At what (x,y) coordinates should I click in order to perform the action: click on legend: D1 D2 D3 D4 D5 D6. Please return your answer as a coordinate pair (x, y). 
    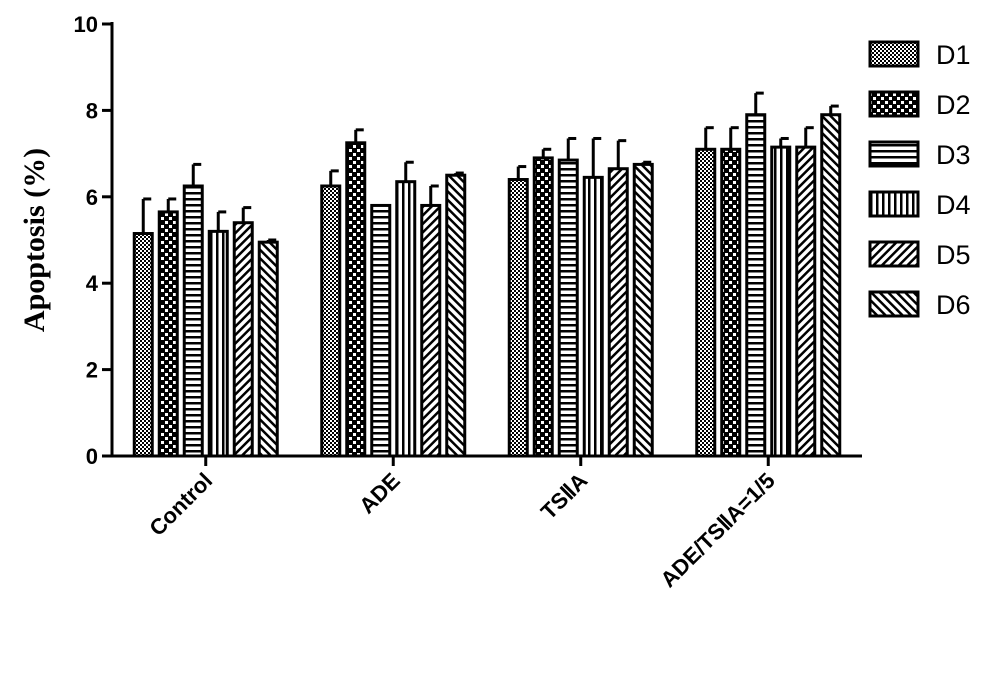
    Looking at the image, I should click on (919, 180).